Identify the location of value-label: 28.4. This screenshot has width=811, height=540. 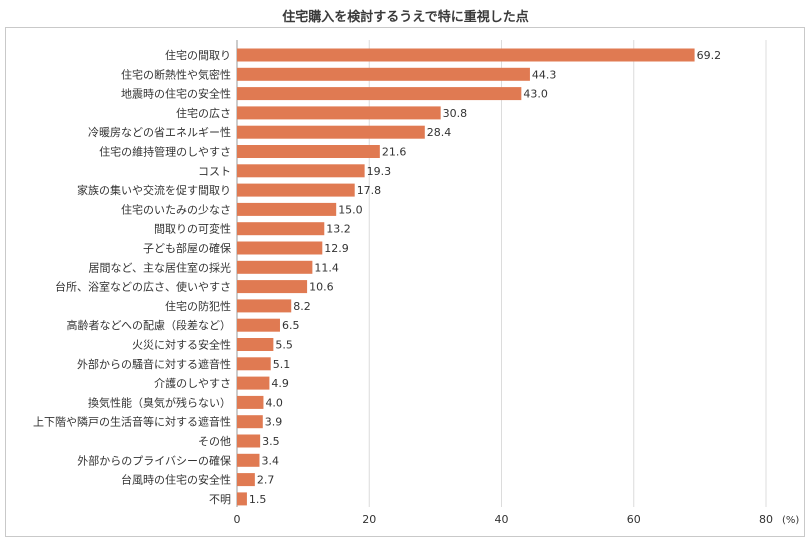
(439, 132).